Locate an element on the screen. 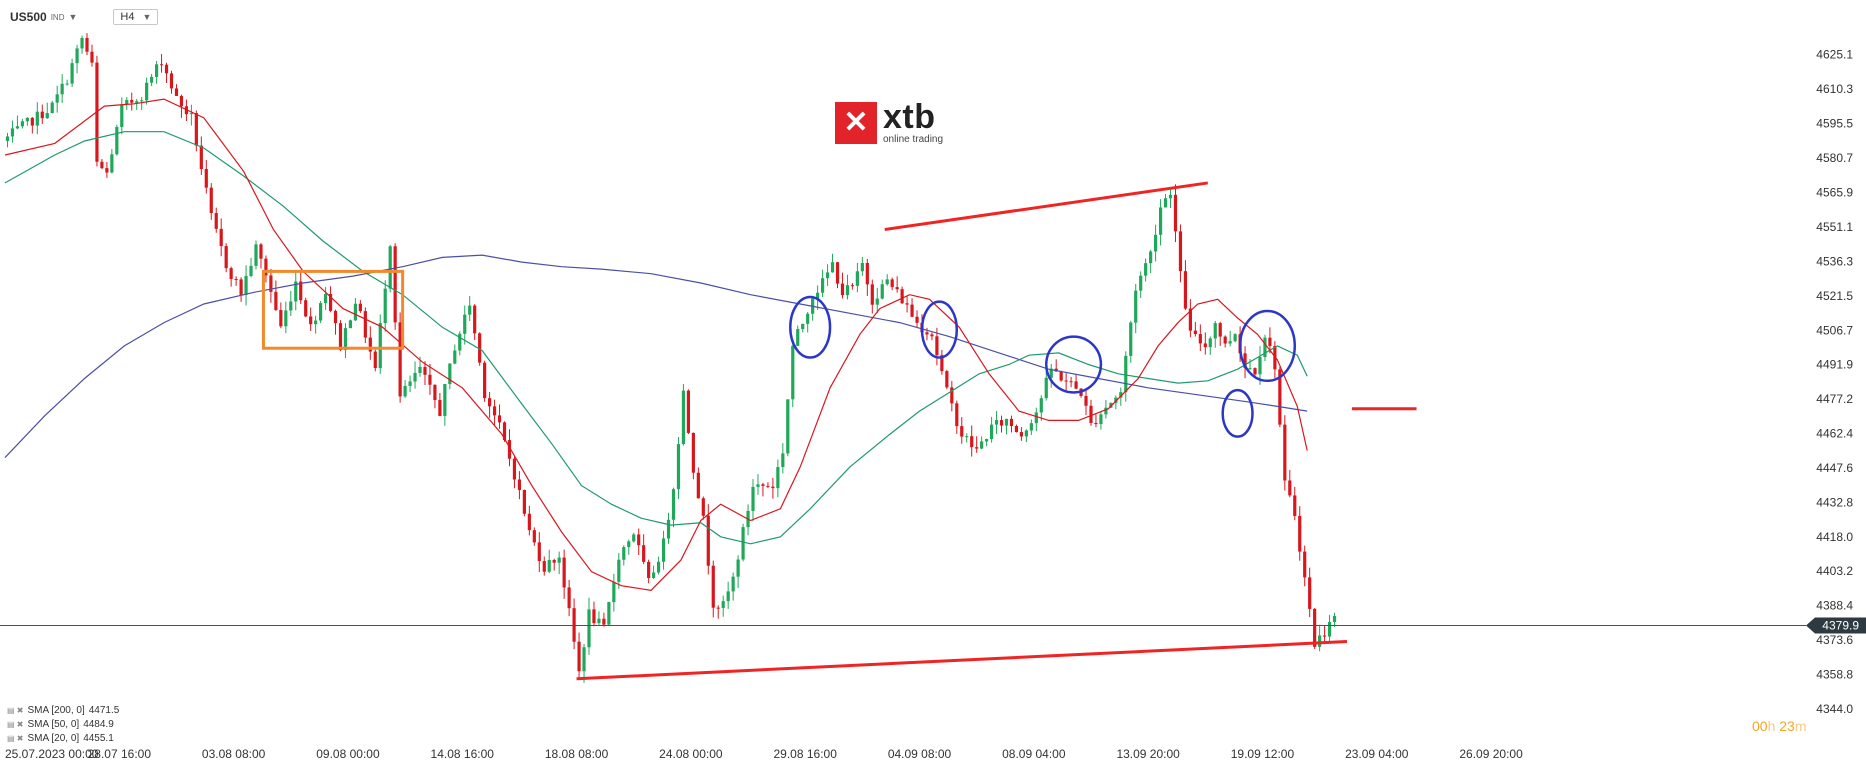  legend-sma-50: ▤ ✖ SMA [50, 0] 4484.9 is located at coordinates (63, 725).